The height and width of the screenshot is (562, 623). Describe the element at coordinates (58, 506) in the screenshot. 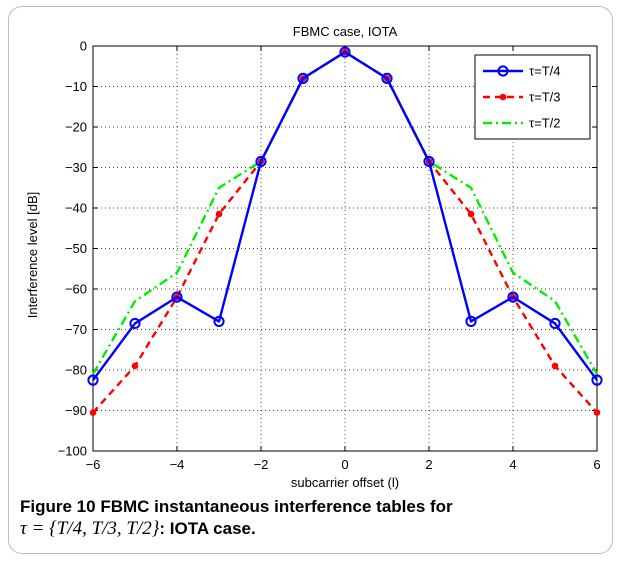

I see `caption-label: Figure 10` at that location.